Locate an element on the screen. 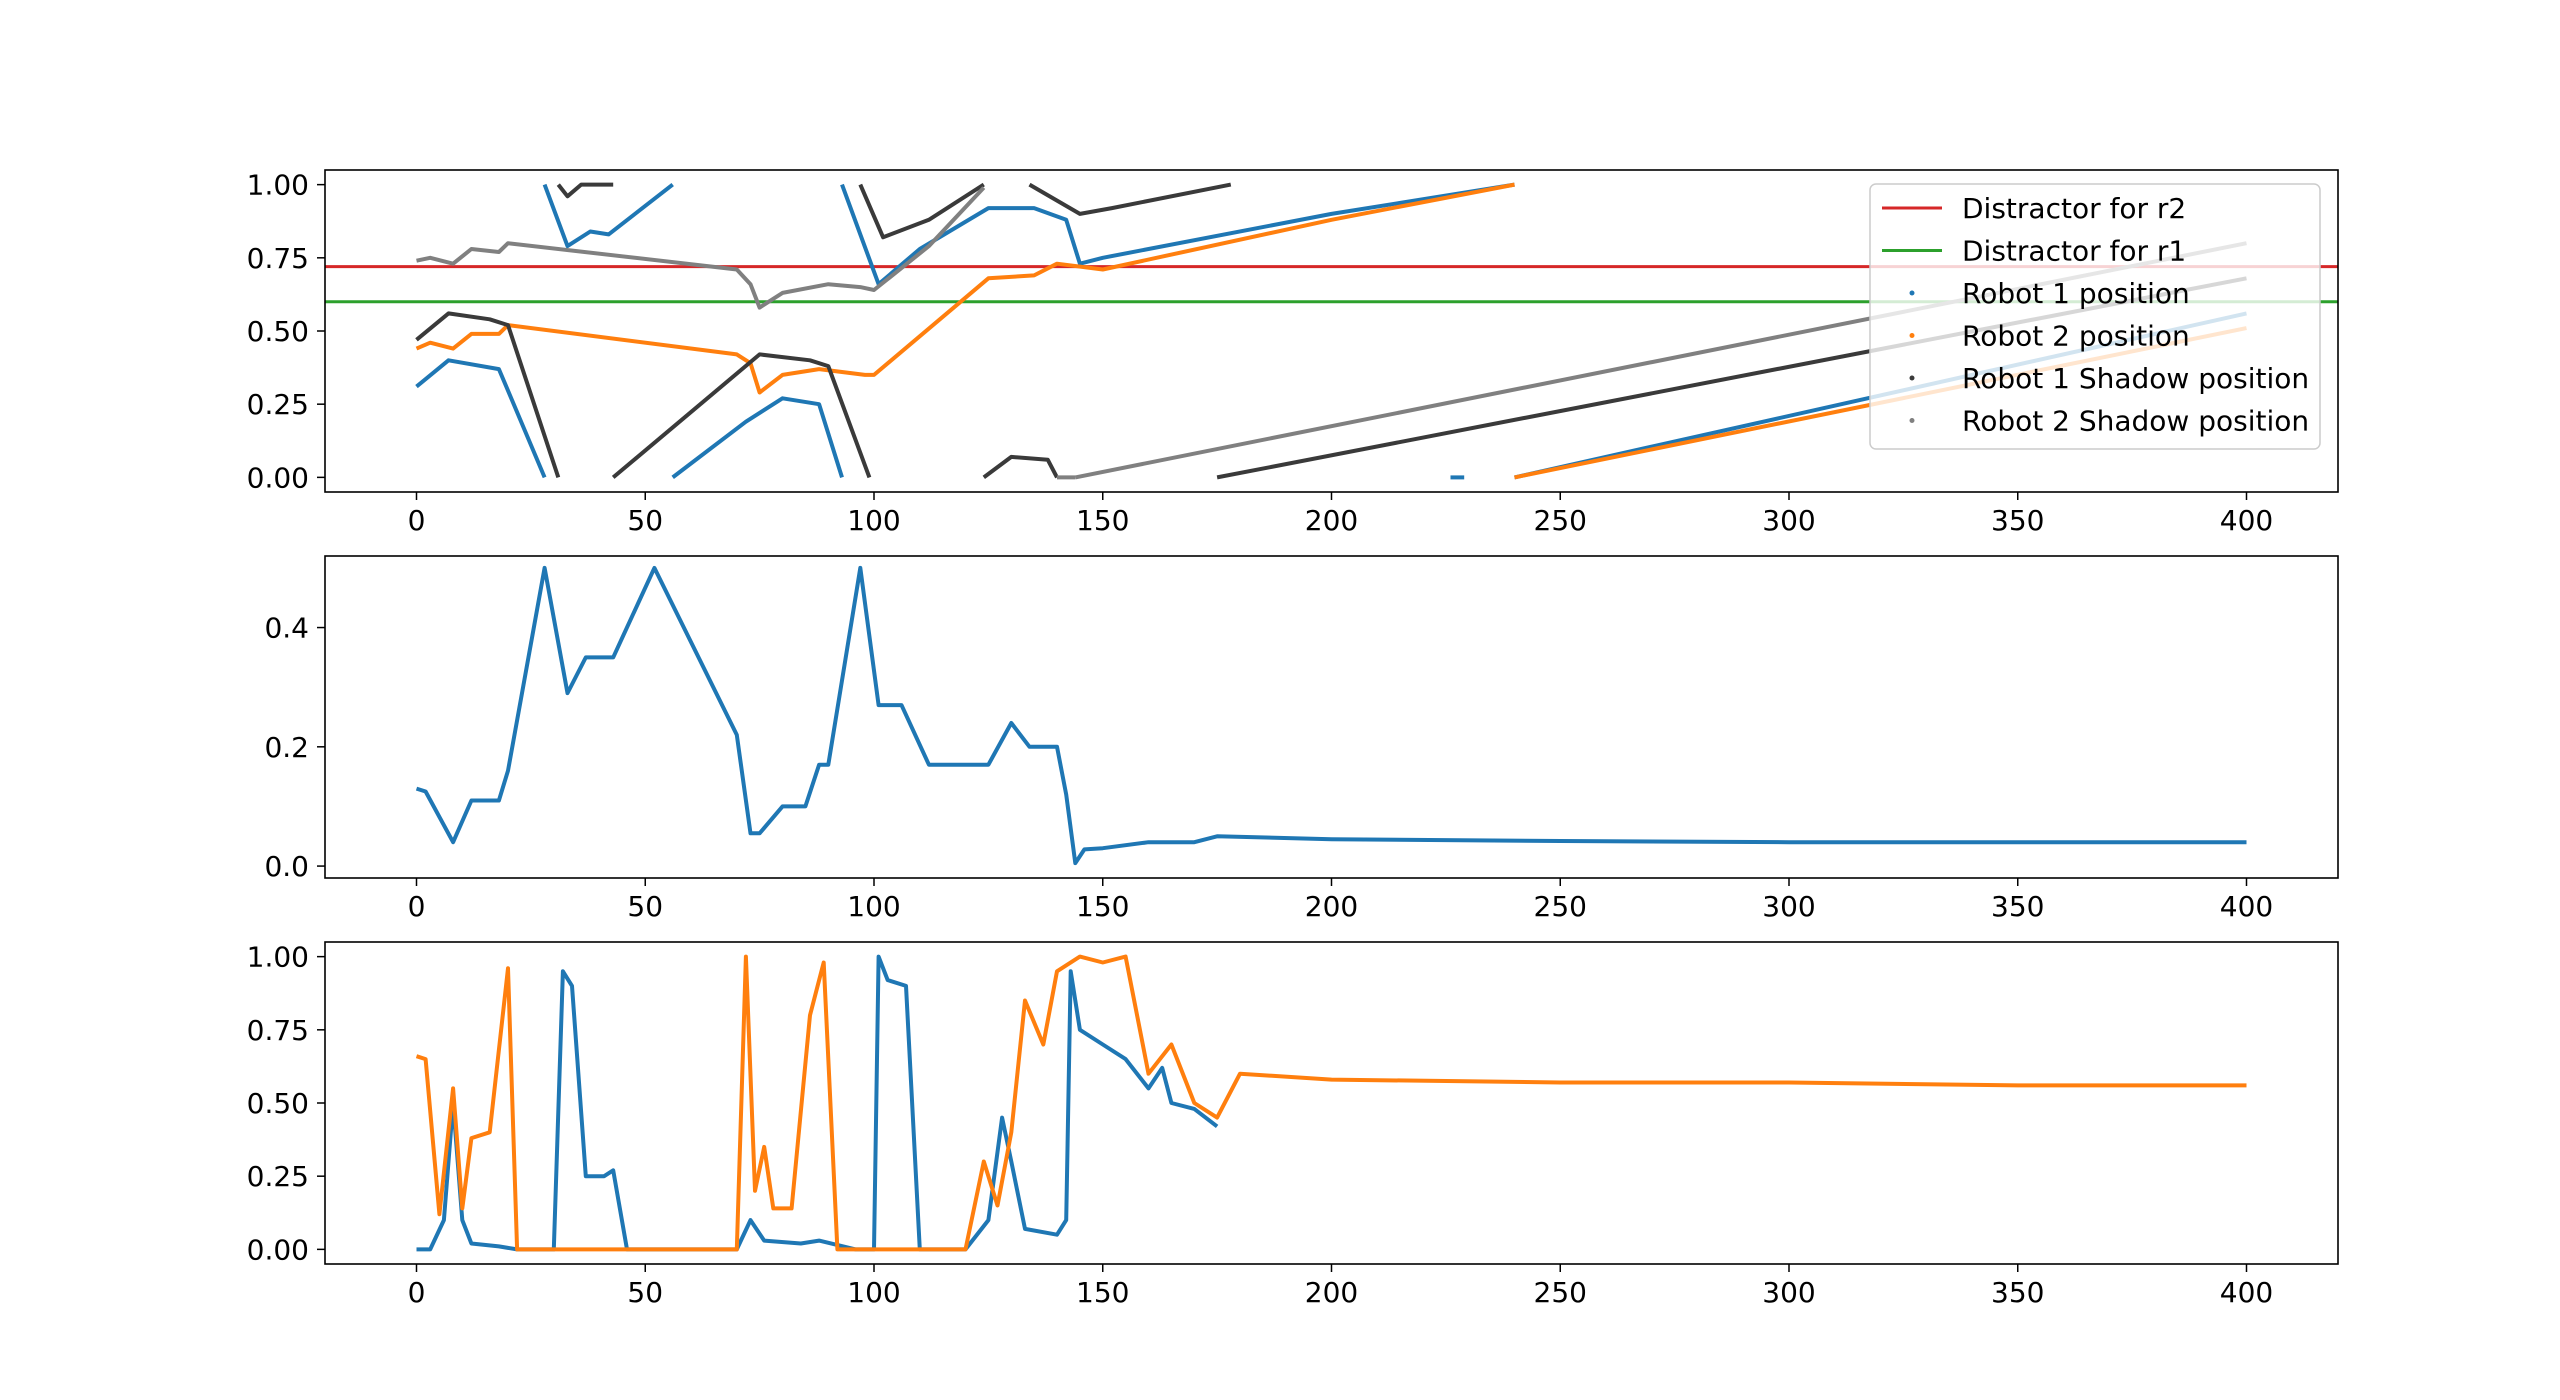 The image size is (2560, 1400). y-tick-label: 0.2 is located at coordinates (286, 747).